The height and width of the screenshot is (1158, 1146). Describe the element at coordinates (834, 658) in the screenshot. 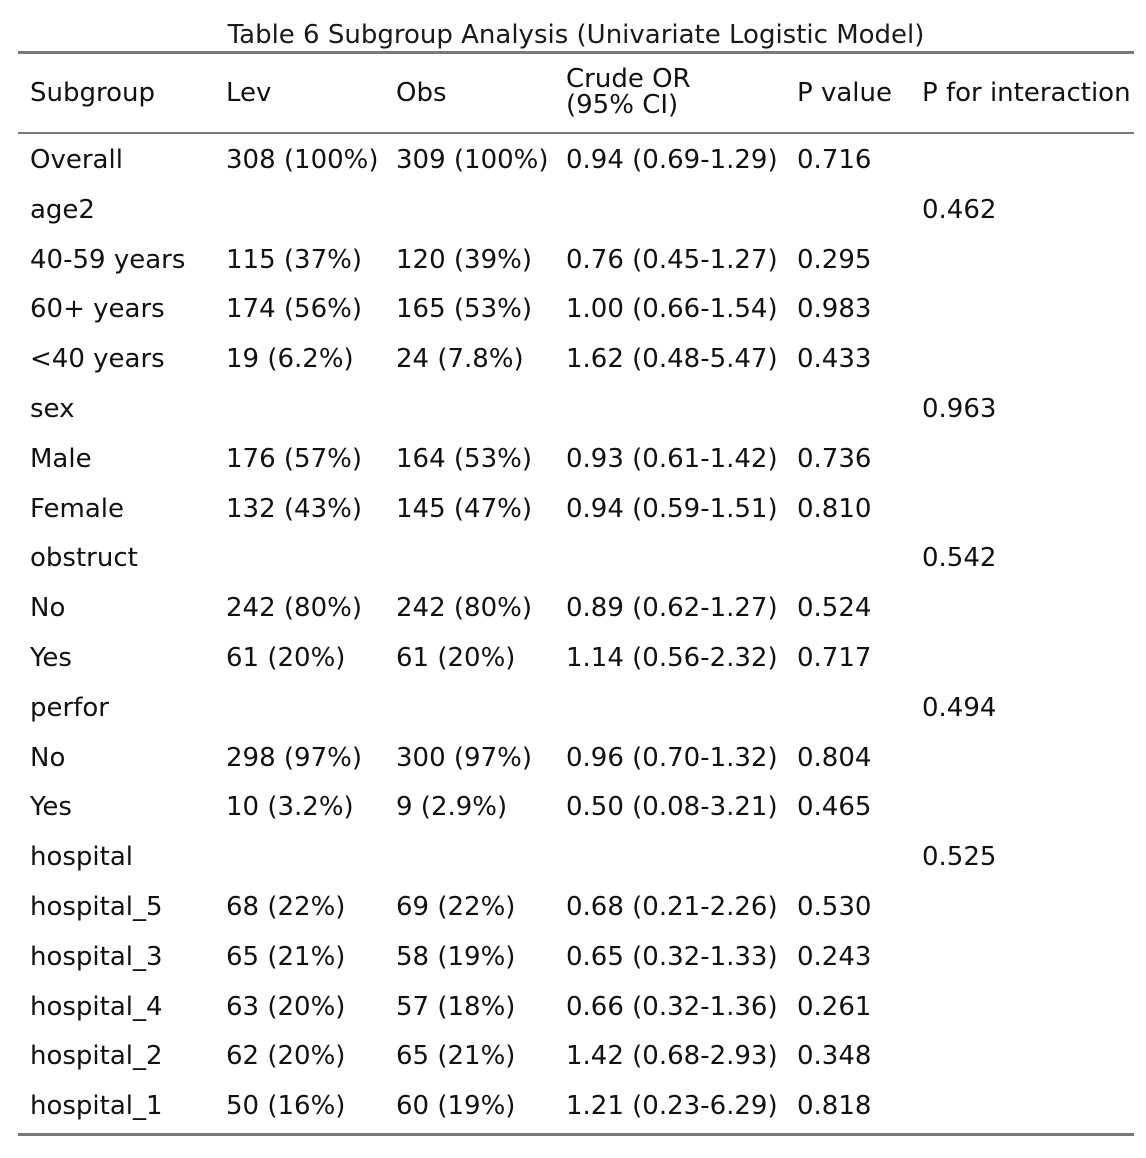

I see `cell-p-value: 0.717` at that location.